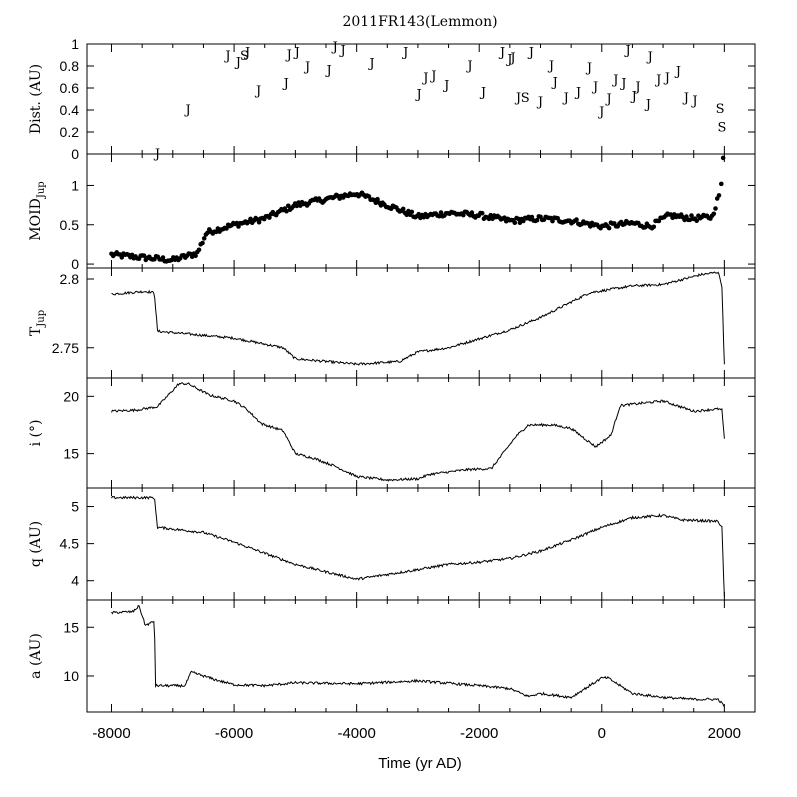 This screenshot has width=797, height=797. I want to click on x-tick-label: -8000, so click(111, 733).